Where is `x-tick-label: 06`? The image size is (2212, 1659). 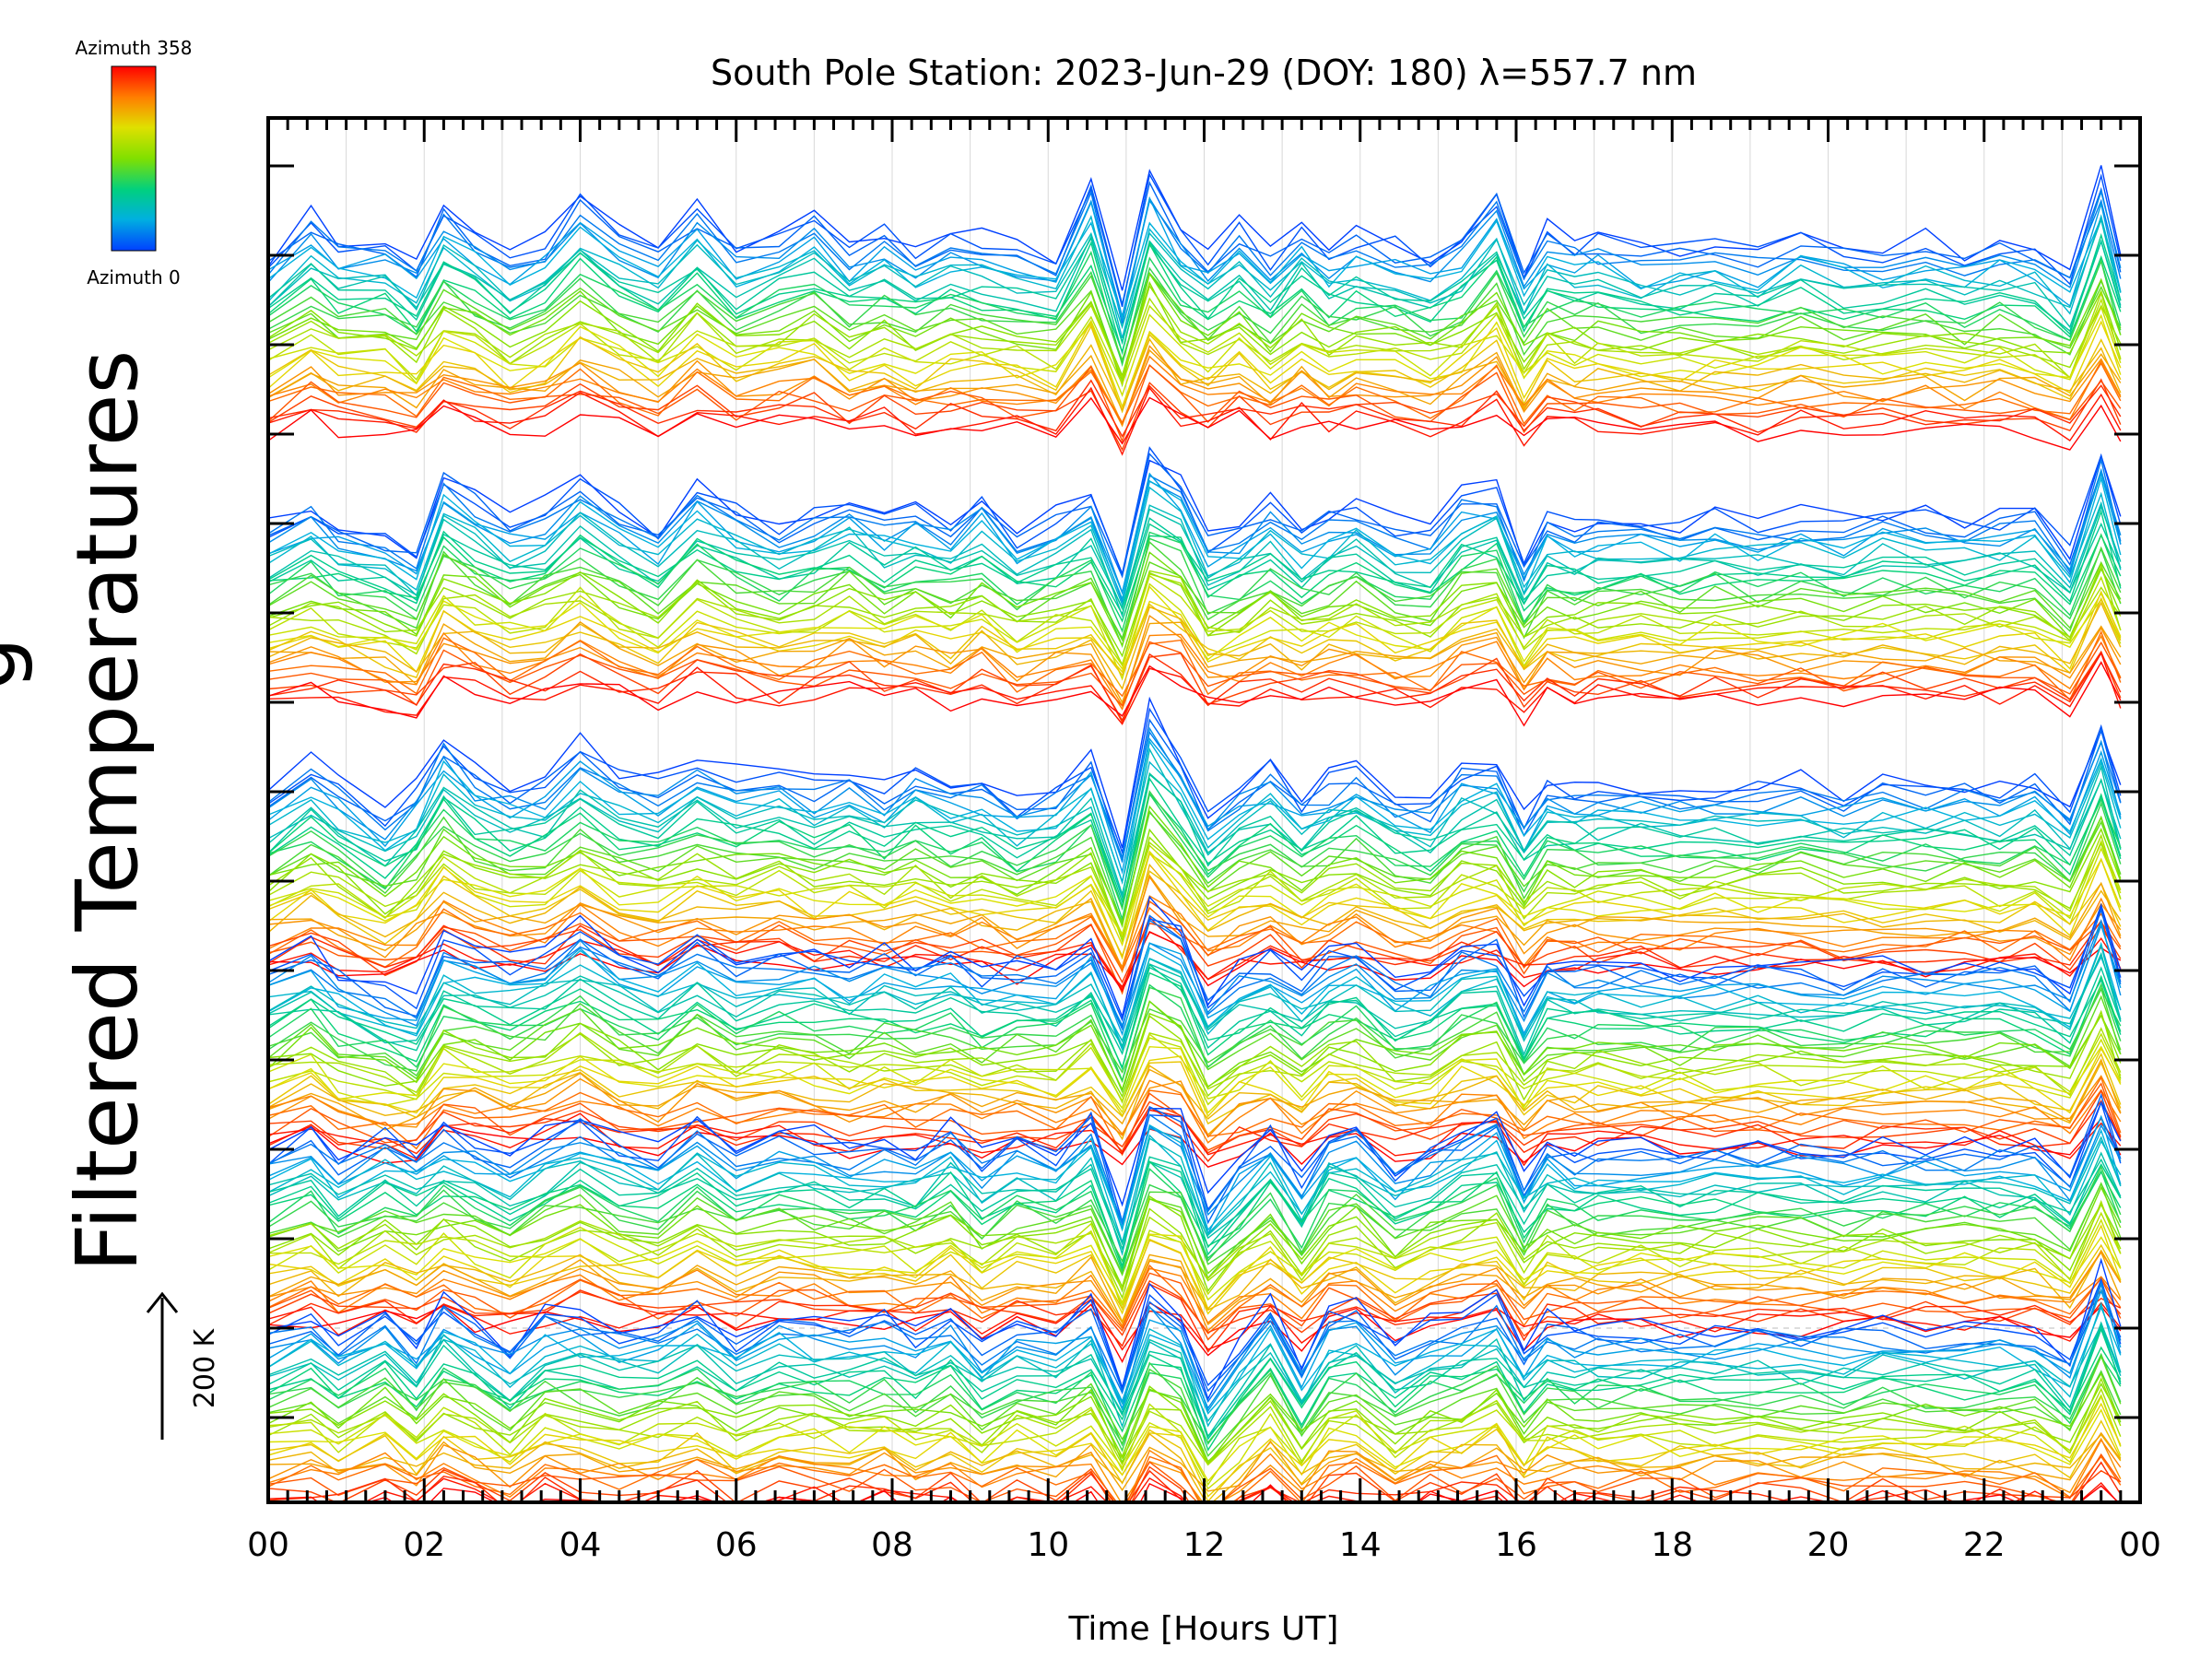 x-tick-label: 06 is located at coordinates (736, 1545).